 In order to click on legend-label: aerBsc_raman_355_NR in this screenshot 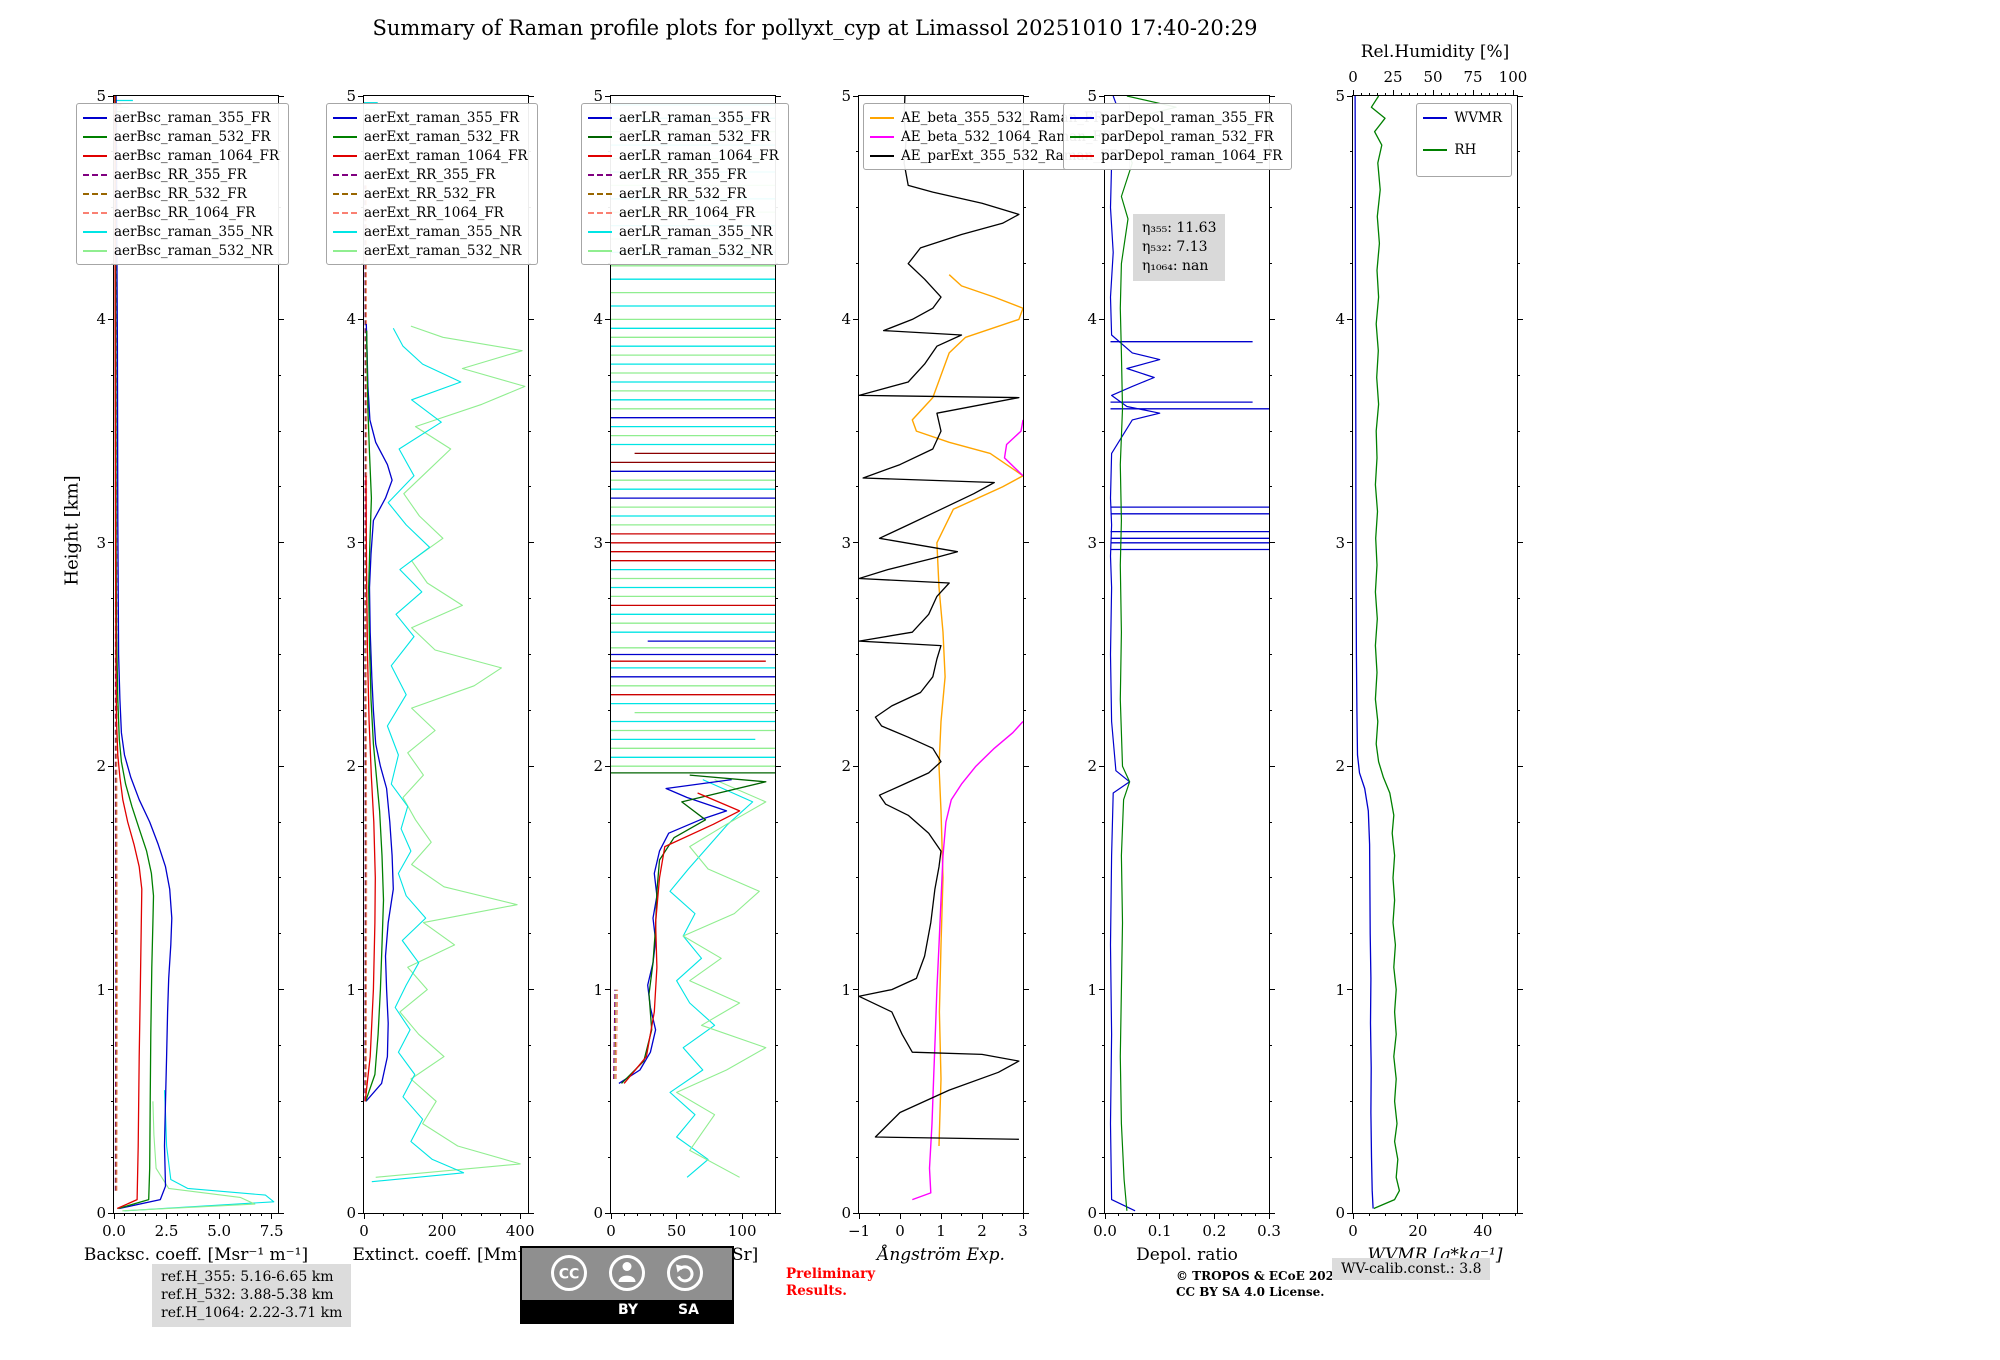, I will do `click(193, 231)`.